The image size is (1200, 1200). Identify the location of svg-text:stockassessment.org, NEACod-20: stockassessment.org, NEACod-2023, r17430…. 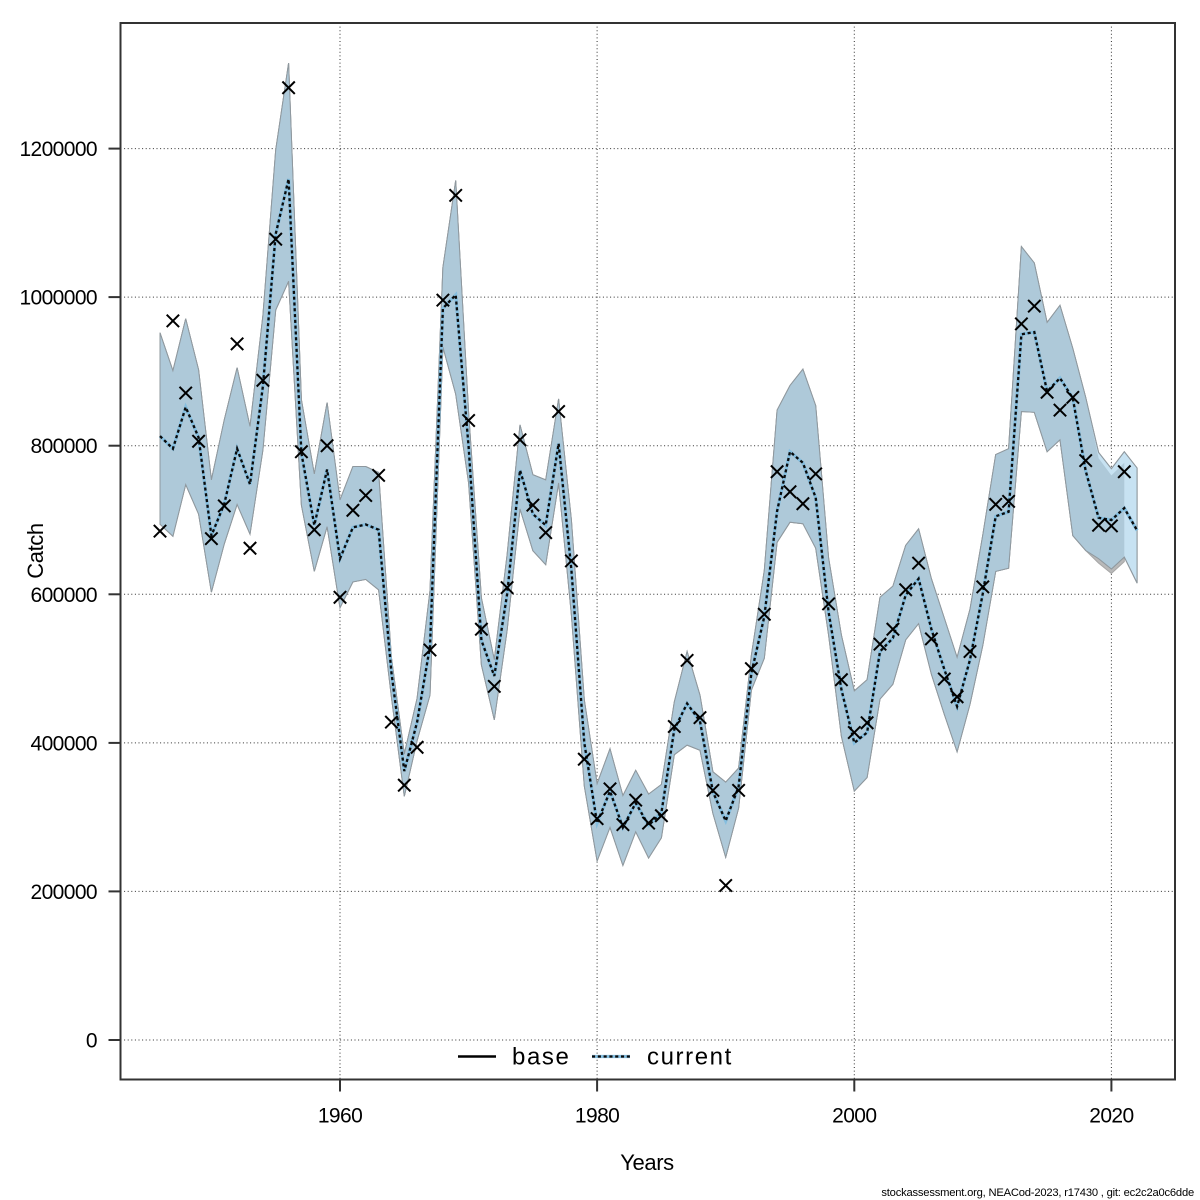
(1037, 1193).